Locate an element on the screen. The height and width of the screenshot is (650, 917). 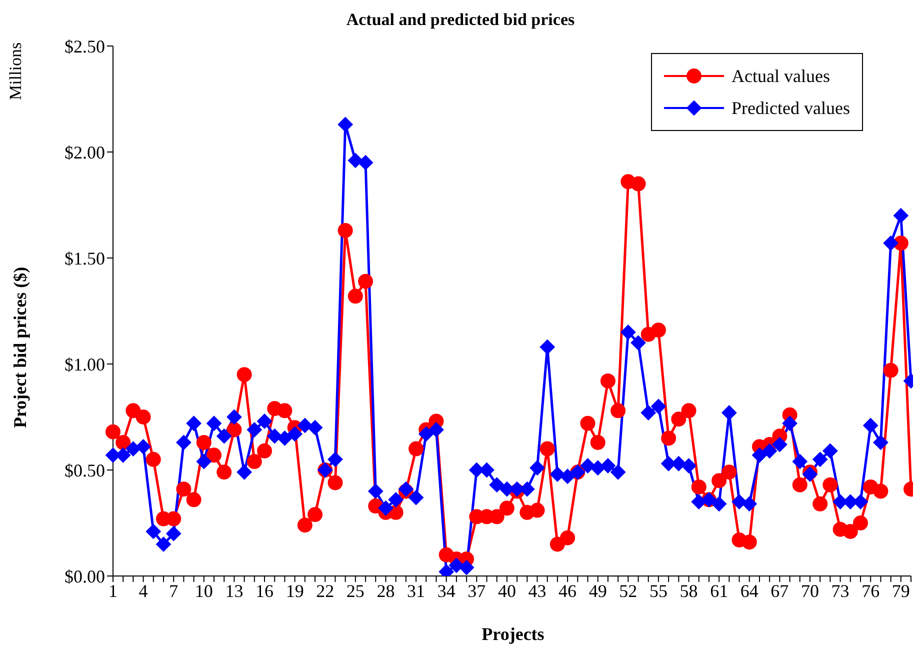
y-tick-label: $1.00 is located at coordinates (84, 364).